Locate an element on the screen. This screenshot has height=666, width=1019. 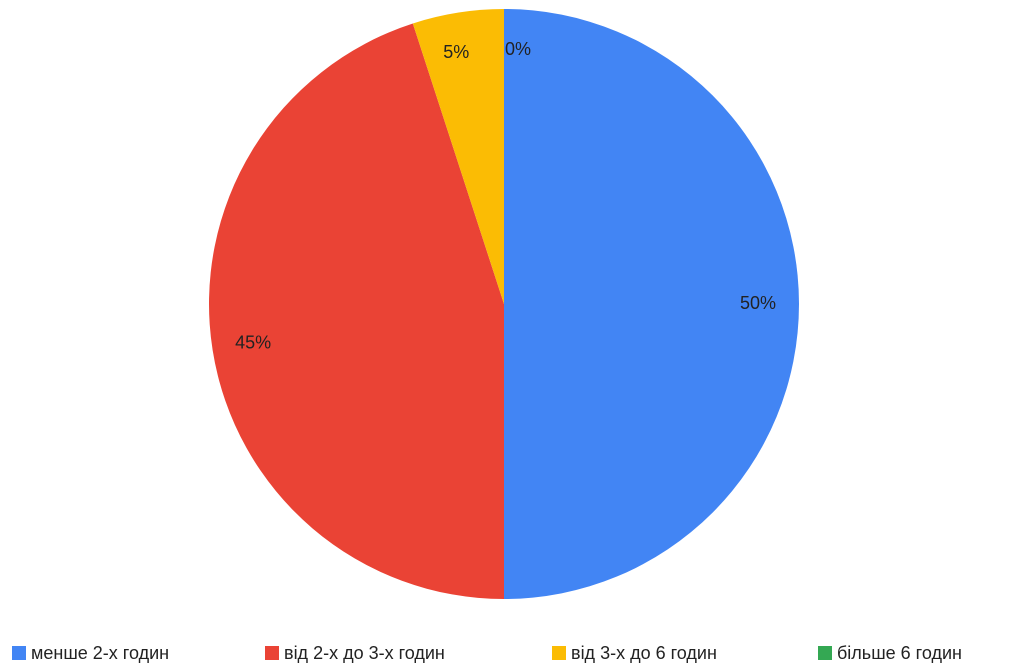
legend-label: від 3-х до 6 годин is located at coordinates (644, 653).